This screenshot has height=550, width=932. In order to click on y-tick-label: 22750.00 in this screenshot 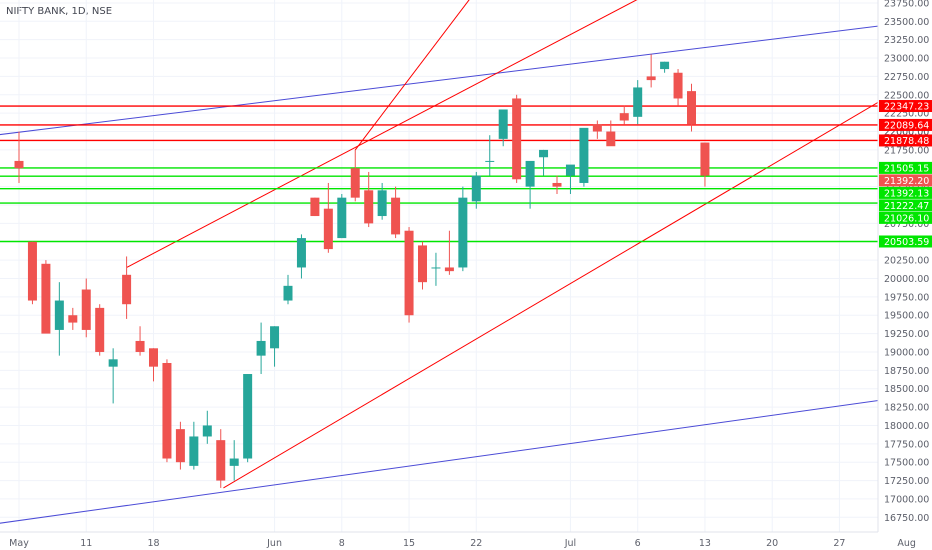, I will do `click(906, 77)`.